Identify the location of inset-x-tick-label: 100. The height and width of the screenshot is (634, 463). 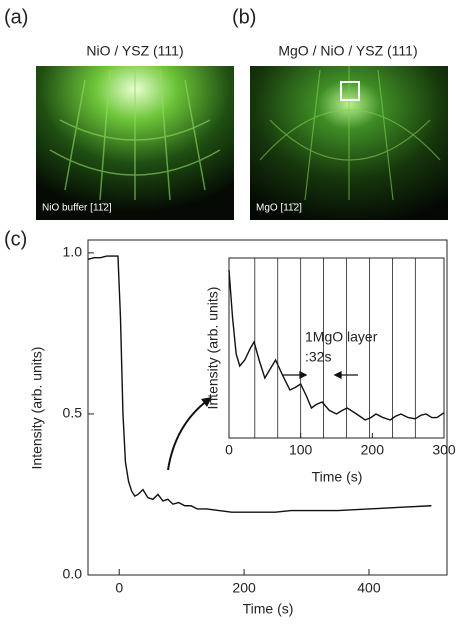
(301, 450).